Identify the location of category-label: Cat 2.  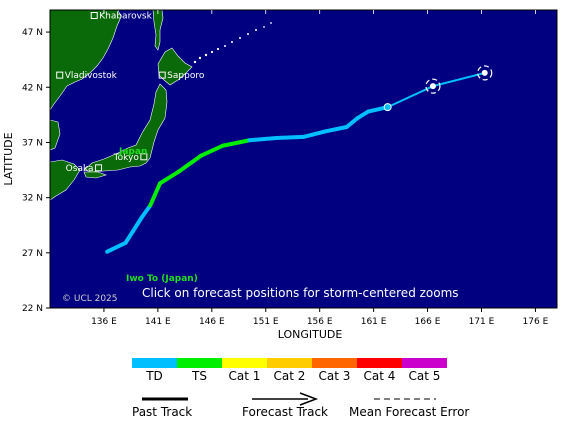
(290, 376).